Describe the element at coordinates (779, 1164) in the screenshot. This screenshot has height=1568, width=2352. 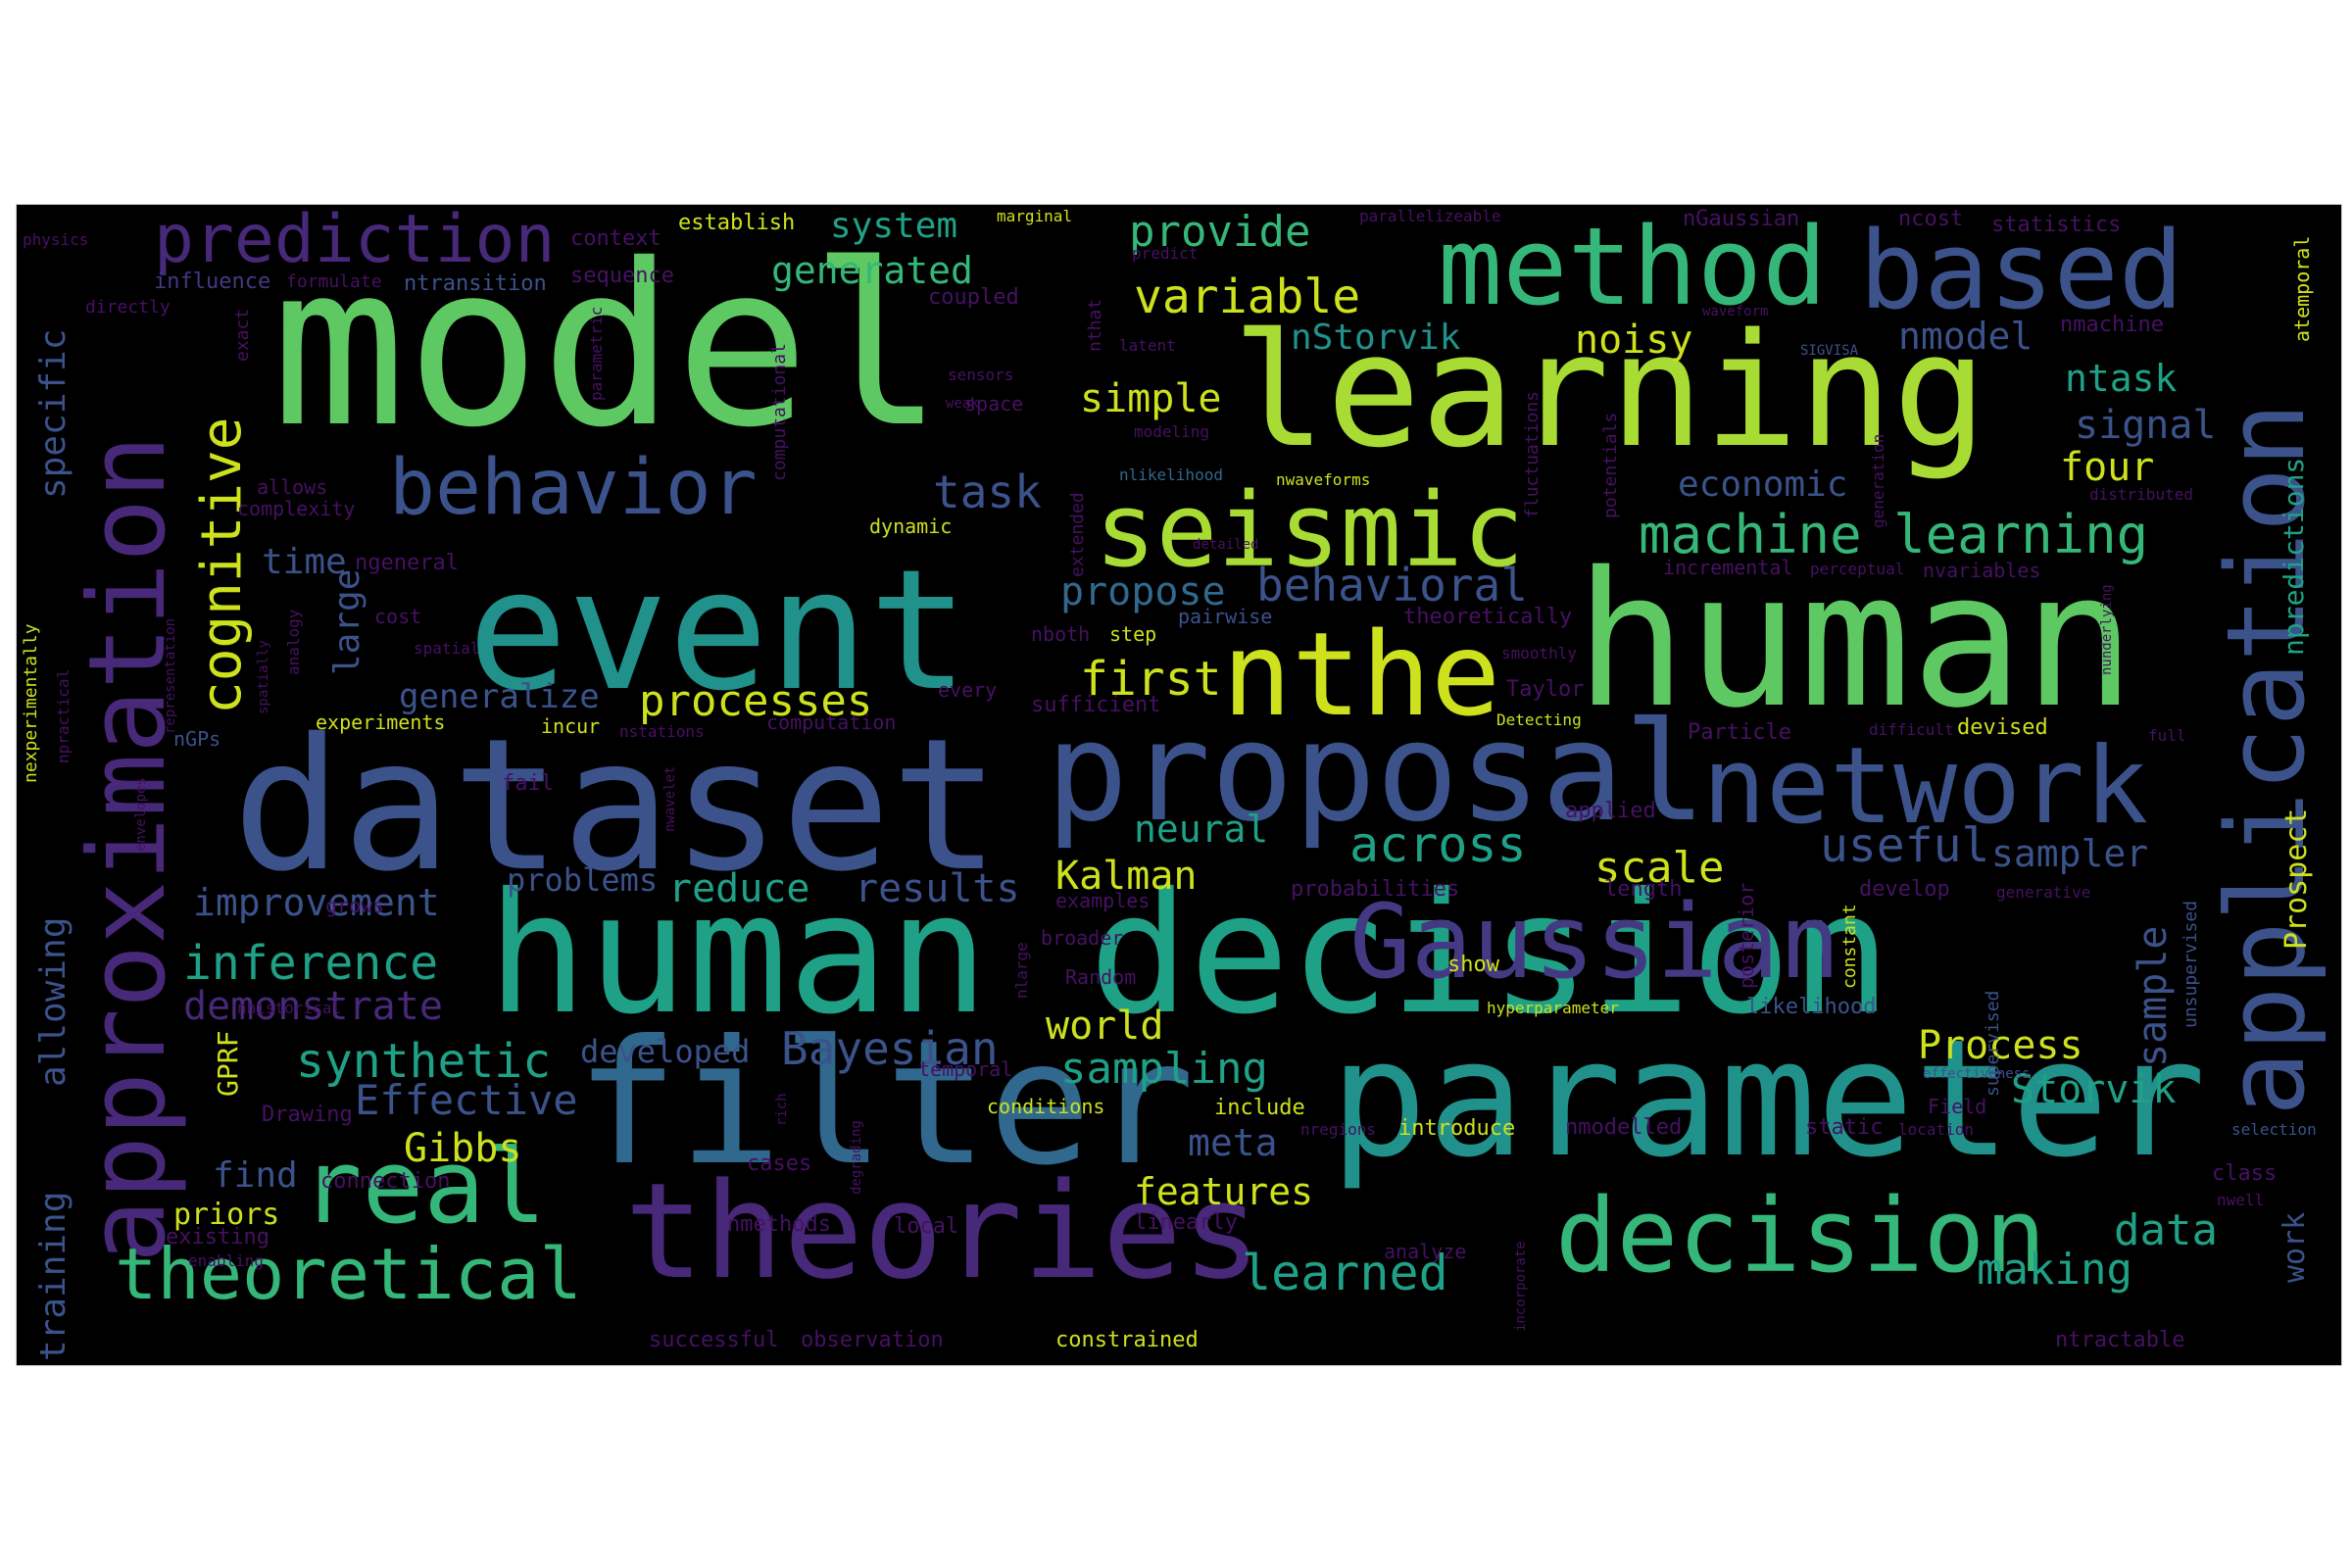
I see `word-cases: cases` at that location.